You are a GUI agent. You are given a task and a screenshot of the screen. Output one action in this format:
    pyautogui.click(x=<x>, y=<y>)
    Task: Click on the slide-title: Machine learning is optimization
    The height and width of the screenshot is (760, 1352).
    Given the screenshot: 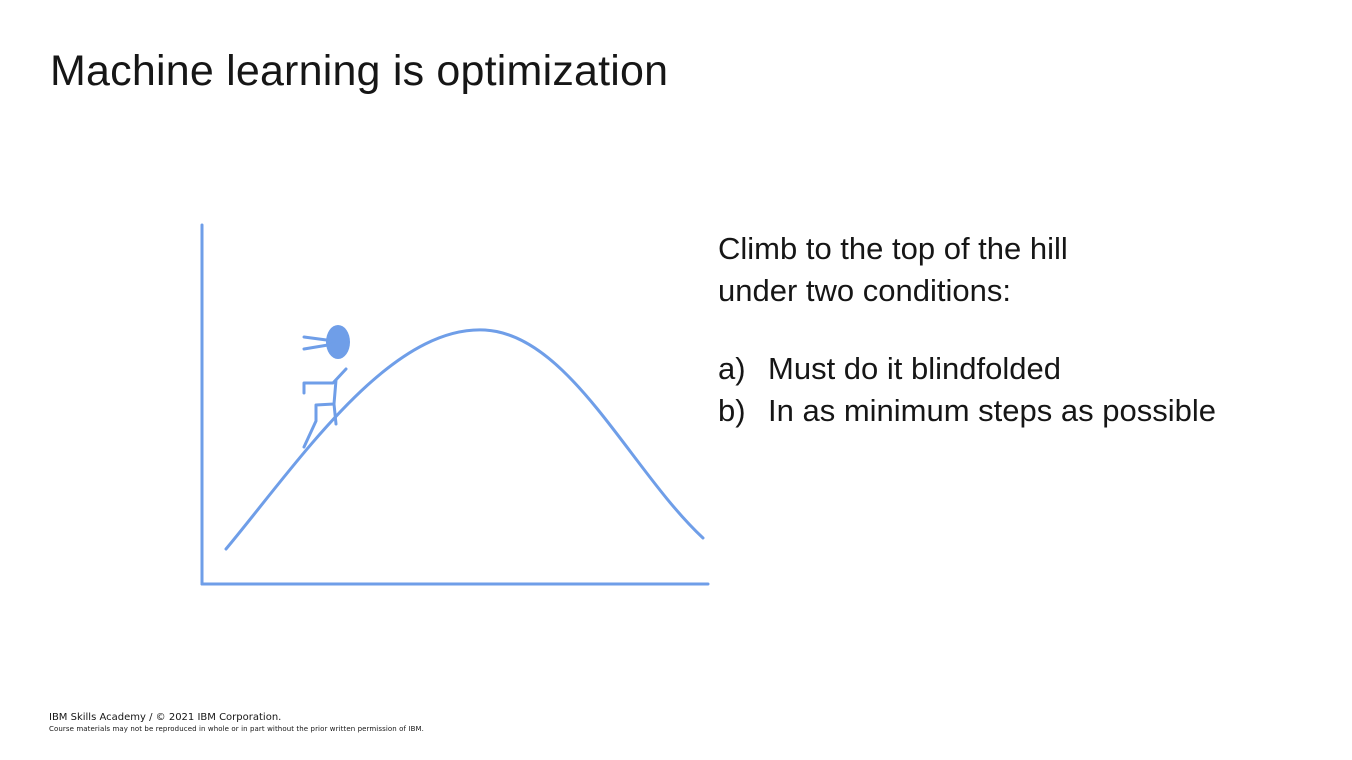 What is the action you would take?
    pyautogui.click(x=359, y=71)
    